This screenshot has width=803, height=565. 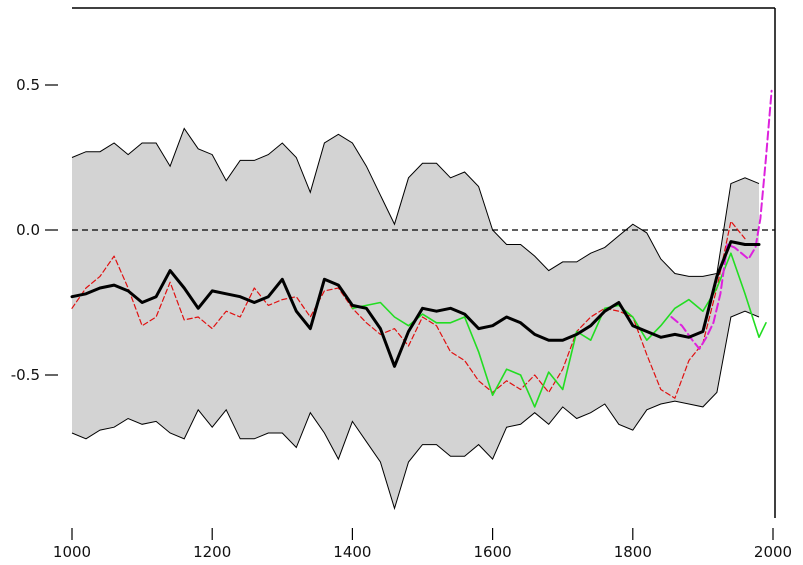 I want to click on y-tick-label-1: 0.0, so click(x=28, y=230).